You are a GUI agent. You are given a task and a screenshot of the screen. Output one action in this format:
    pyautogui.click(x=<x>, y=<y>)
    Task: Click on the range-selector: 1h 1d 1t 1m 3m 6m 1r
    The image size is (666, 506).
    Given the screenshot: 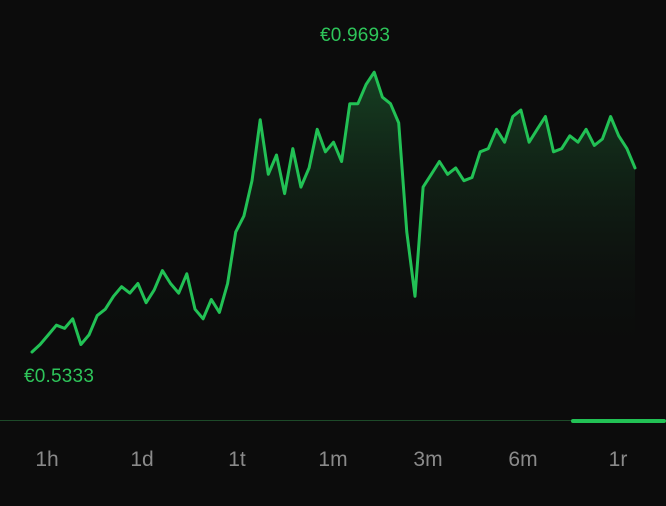 What is the action you would take?
    pyautogui.click(x=333, y=460)
    